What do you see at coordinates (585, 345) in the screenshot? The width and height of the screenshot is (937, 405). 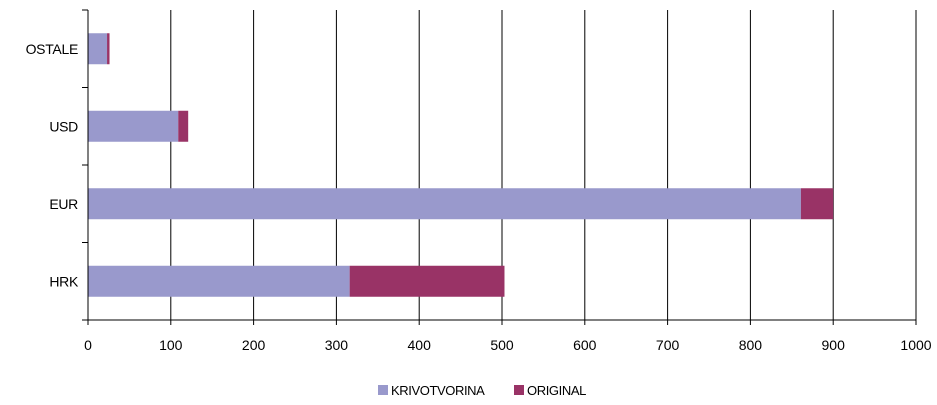 I see `x-tick-label: 600` at bounding box center [585, 345].